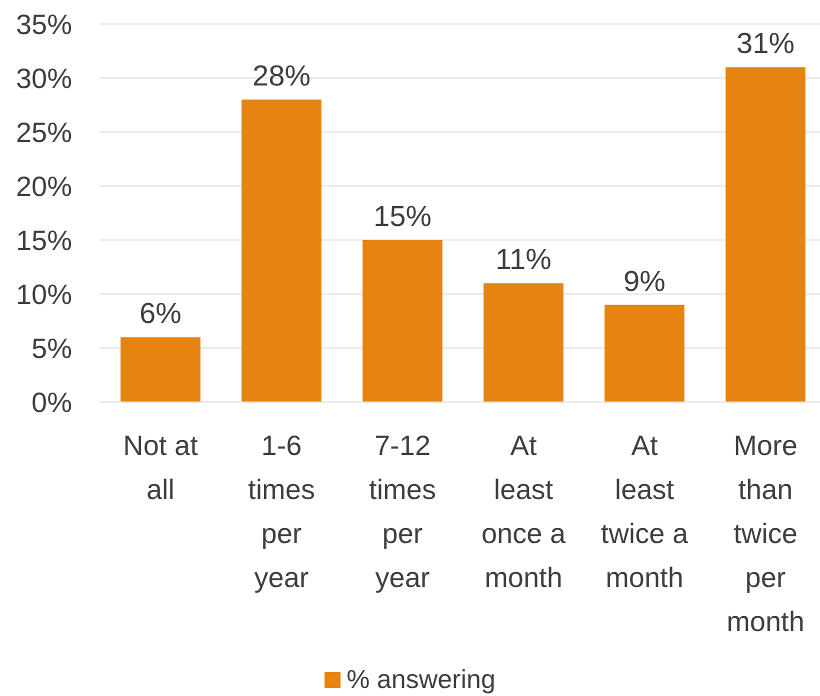 The width and height of the screenshot is (820, 696). I want to click on text: 15%, so click(402, 217).